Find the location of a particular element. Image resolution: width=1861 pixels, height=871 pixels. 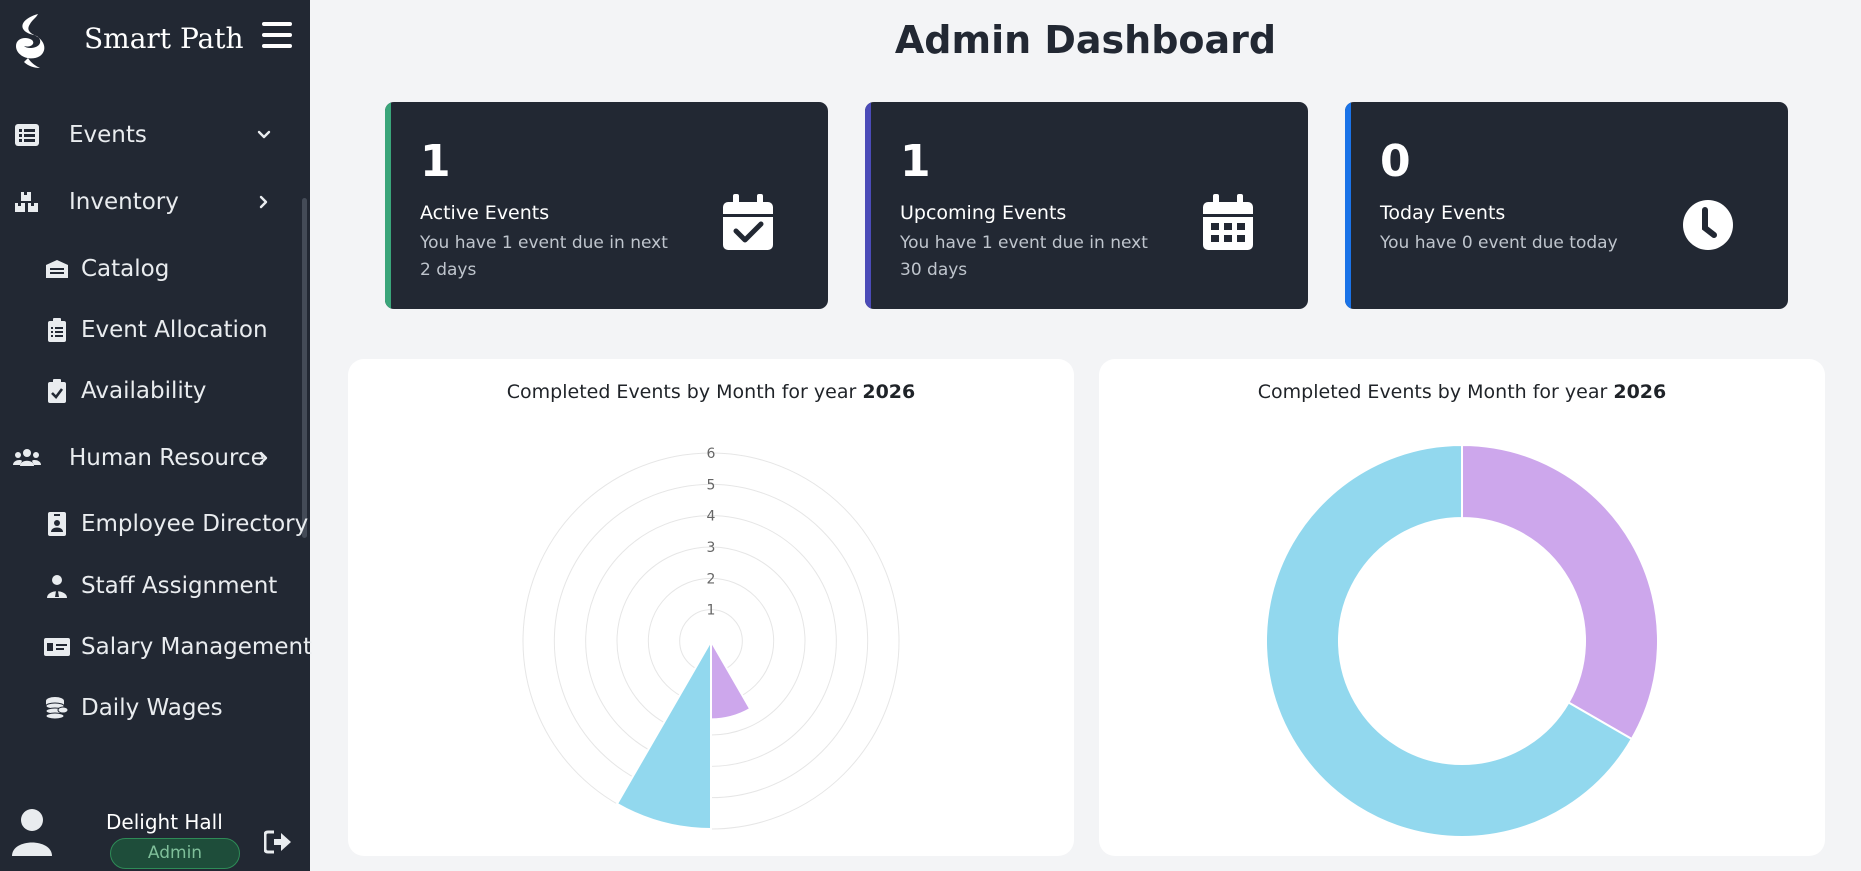

radial-tick-label: 6 is located at coordinates (711, 454).